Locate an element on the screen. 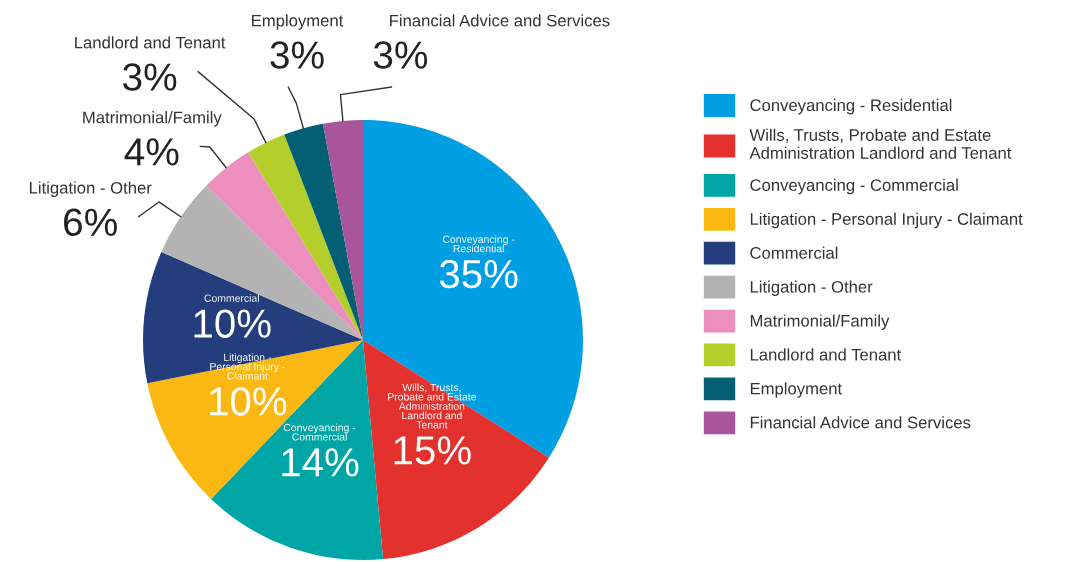 This screenshot has width=1078, height=562. legend-label: Matrimonial/Family is located at coordinates (820, 322).